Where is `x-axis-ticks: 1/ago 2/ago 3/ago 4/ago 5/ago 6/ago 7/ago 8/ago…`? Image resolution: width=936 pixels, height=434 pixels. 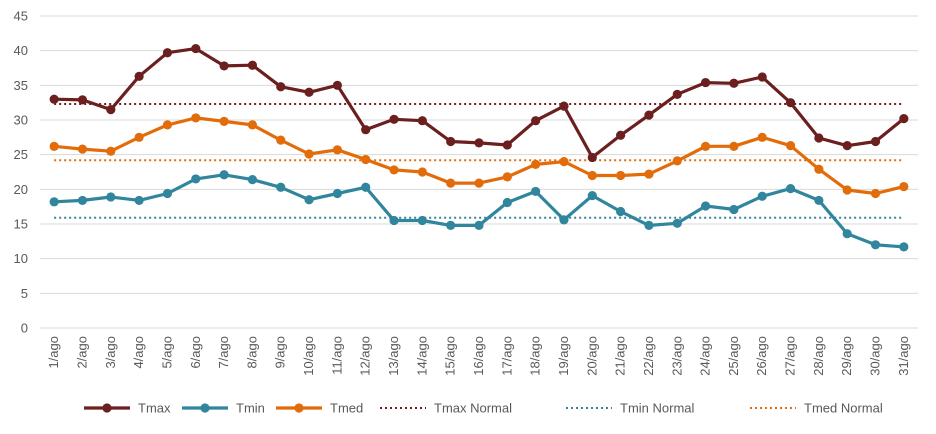 x-axis-ticks: 1/ago 2/ago 3/ago 4/ago 5/ago 6/ago 7/ago 8/ago… is located at coordinates (478, 356).